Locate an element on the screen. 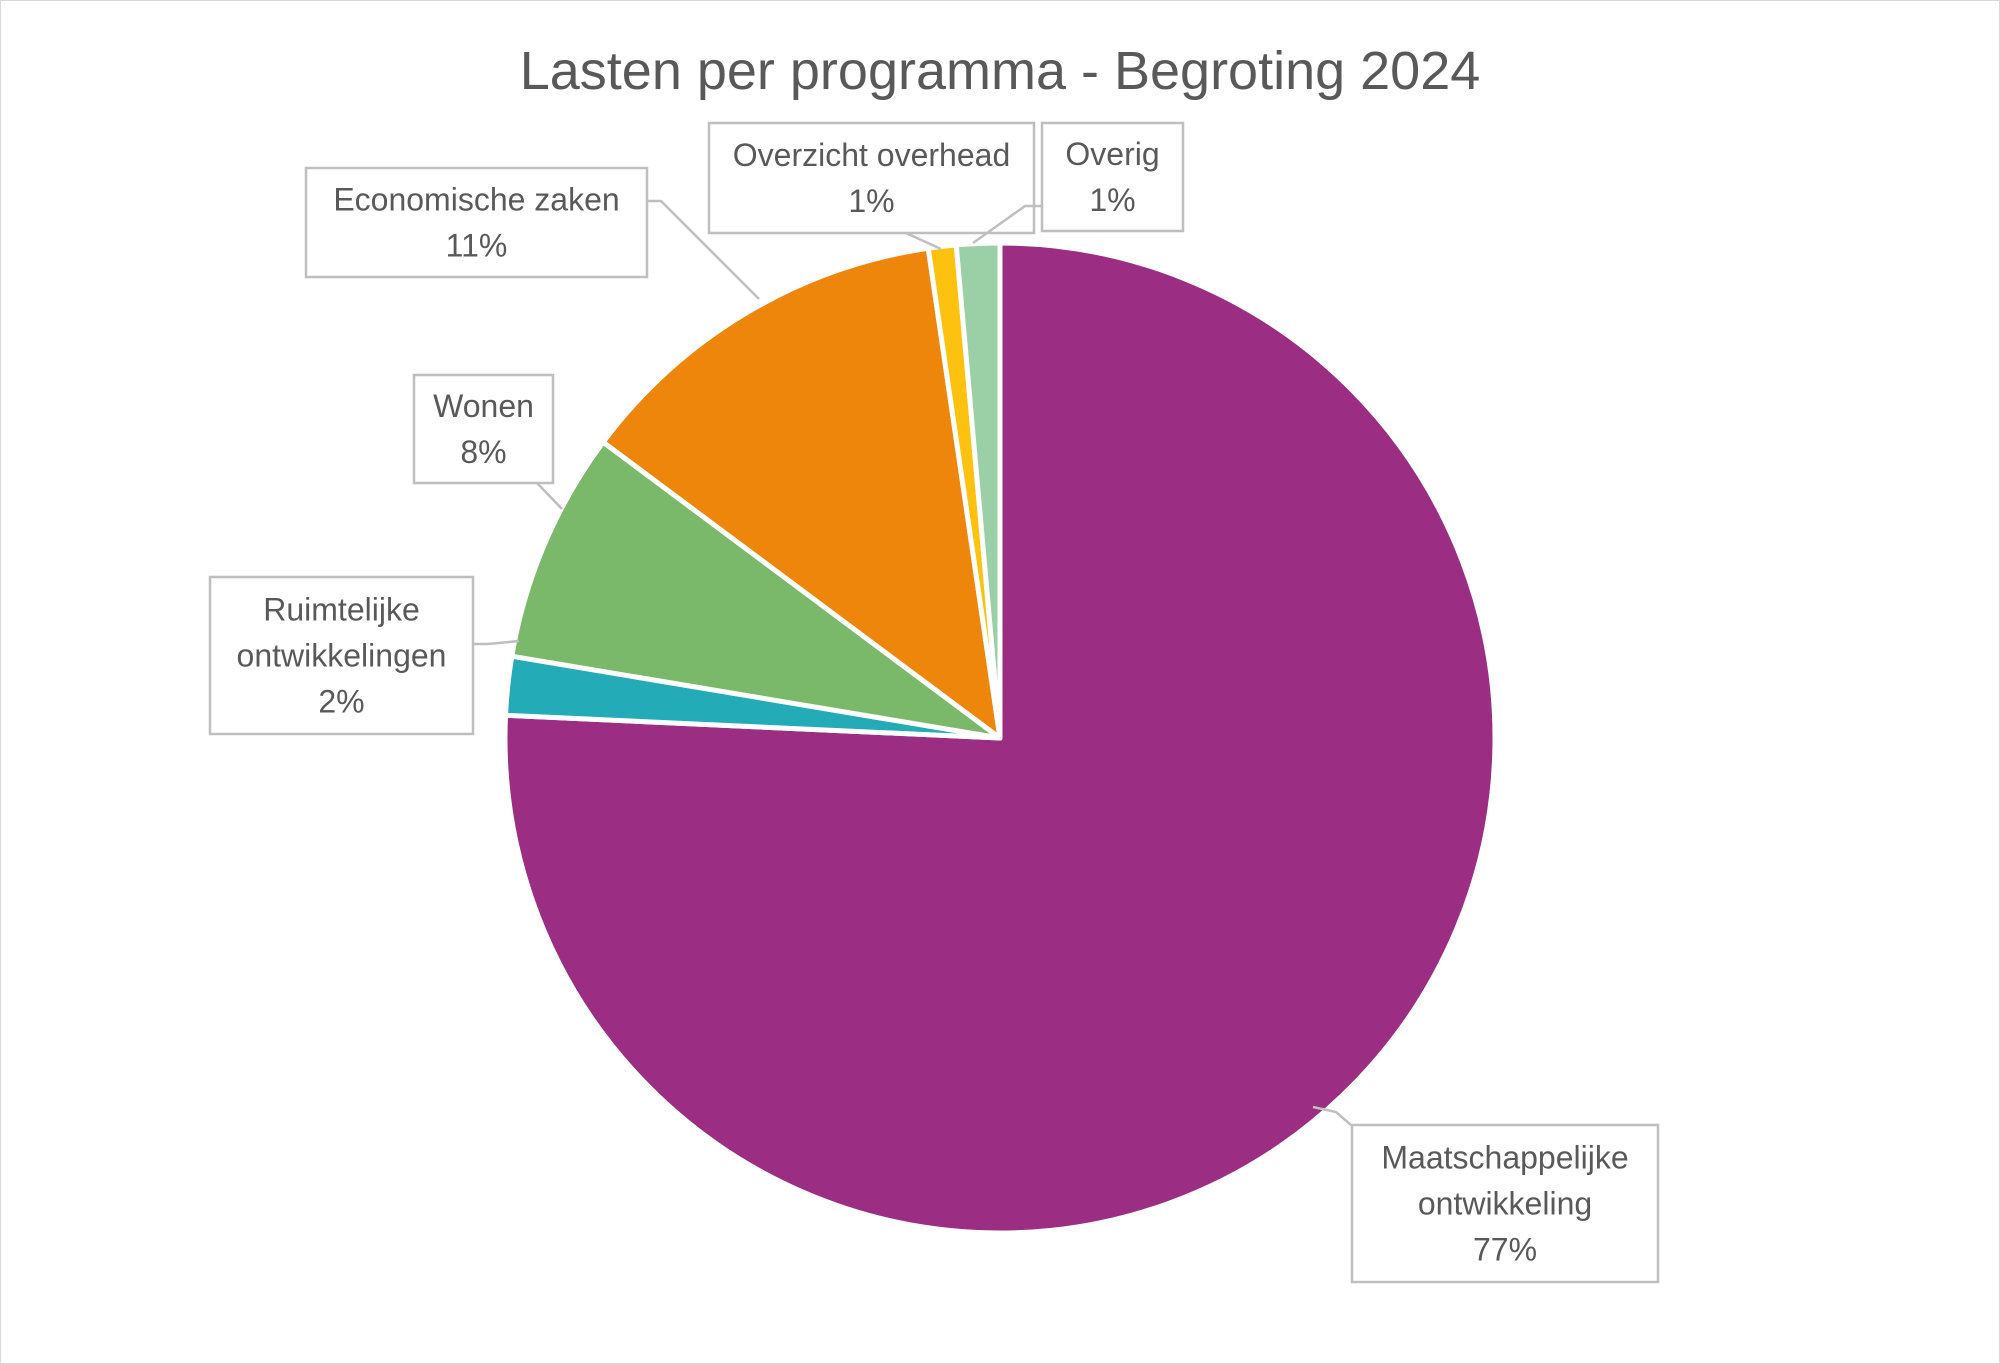  data-label-ruimtelijke-ontwikkelingen: Ruimtelijke ontwikkelingen 2% is located at coordinates (364, 655).